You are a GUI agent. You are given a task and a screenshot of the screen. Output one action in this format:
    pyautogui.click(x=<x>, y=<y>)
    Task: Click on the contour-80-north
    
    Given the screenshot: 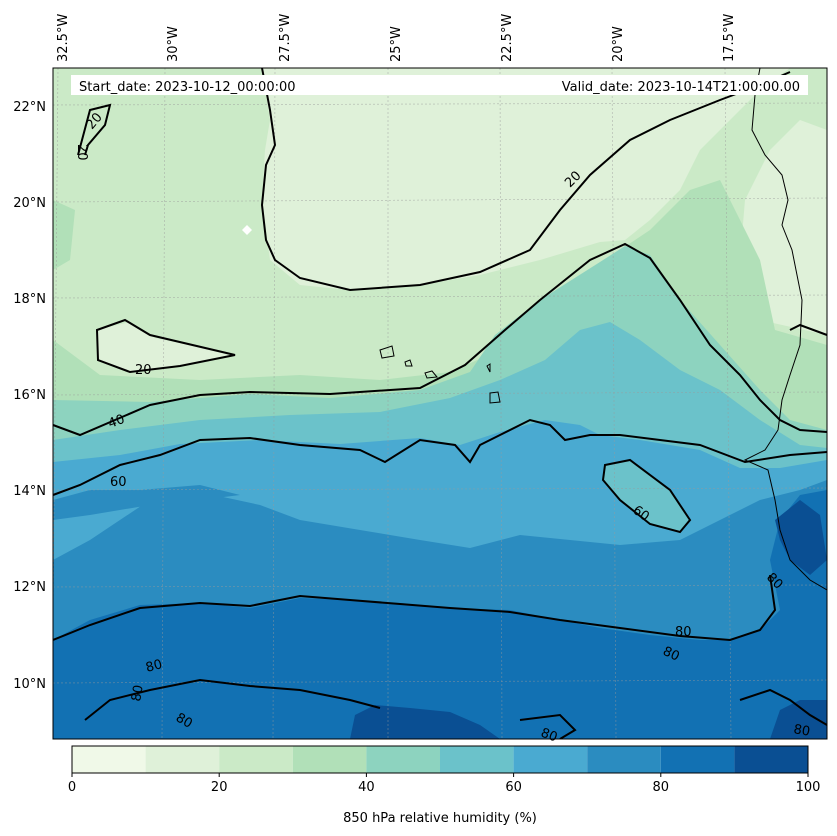 What is the action you would take?
    pyautogui.click(x=415, y=608)
    